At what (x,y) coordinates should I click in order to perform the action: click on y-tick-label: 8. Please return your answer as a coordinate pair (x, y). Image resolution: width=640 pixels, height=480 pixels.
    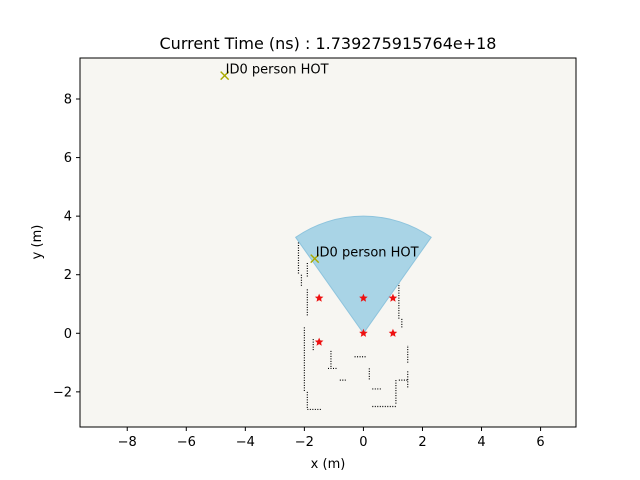
    Looking at the image, I should click on (68, 100).